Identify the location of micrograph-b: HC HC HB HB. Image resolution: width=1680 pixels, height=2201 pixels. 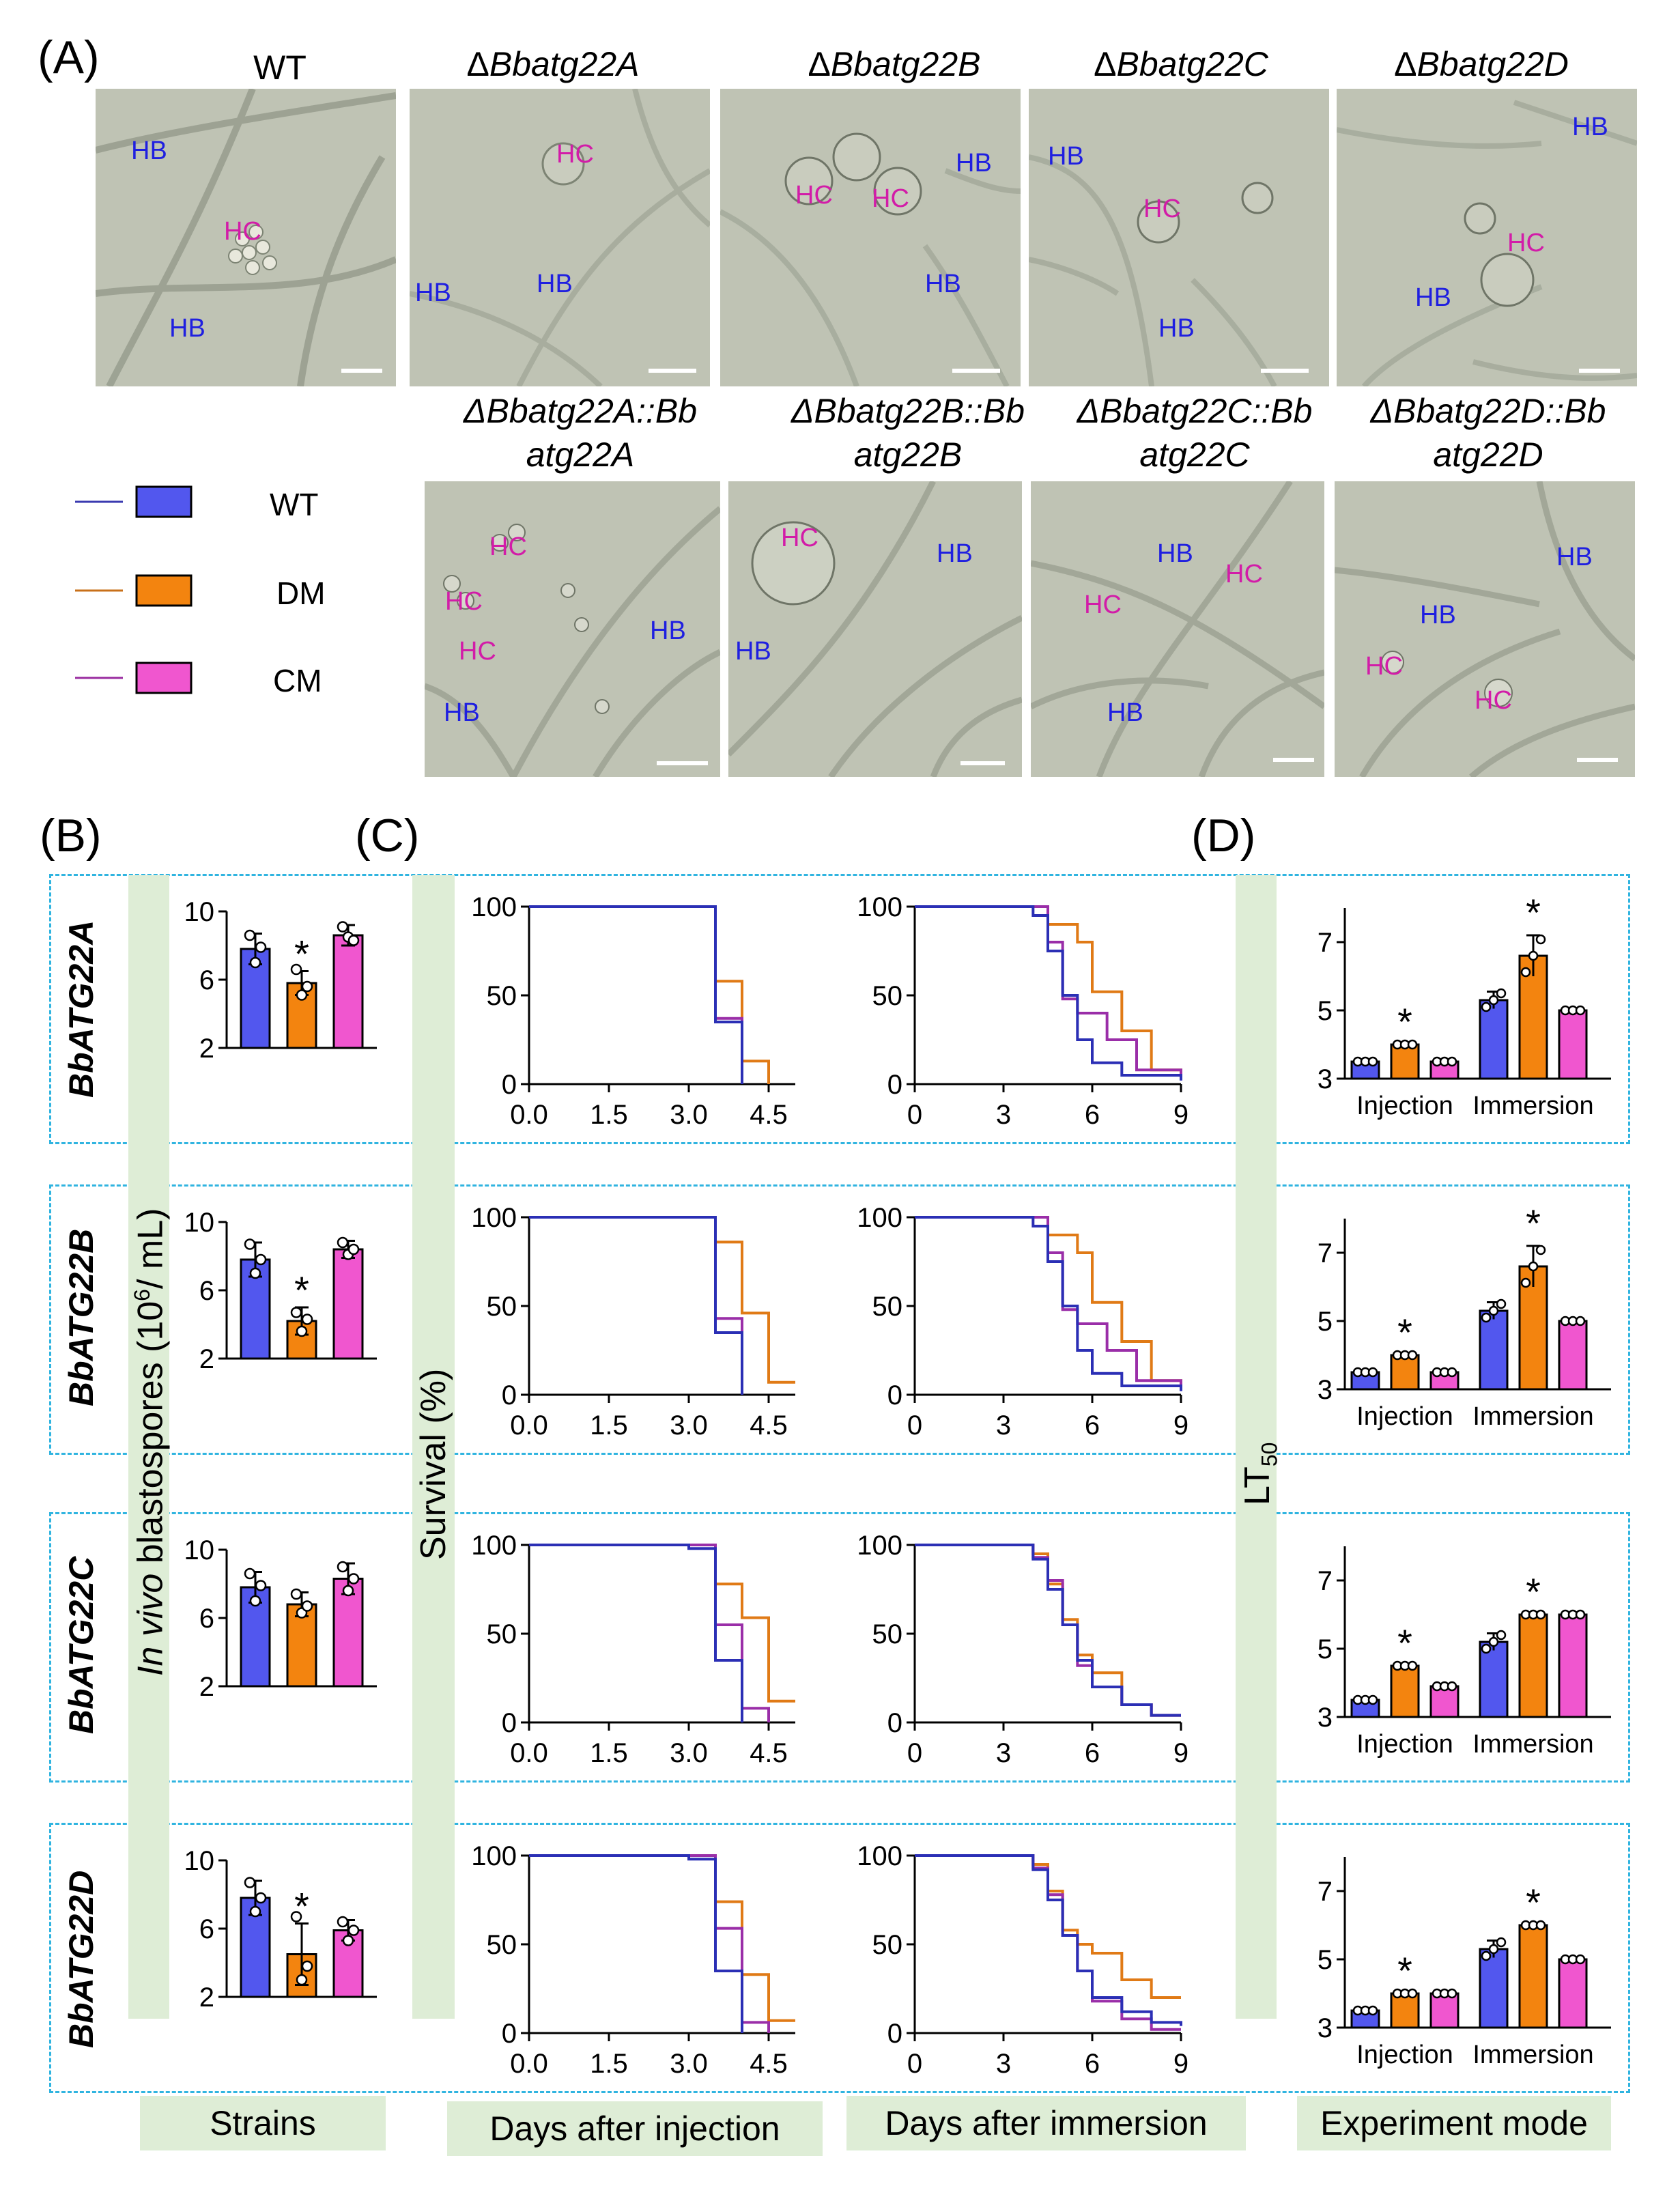
(870, 238).